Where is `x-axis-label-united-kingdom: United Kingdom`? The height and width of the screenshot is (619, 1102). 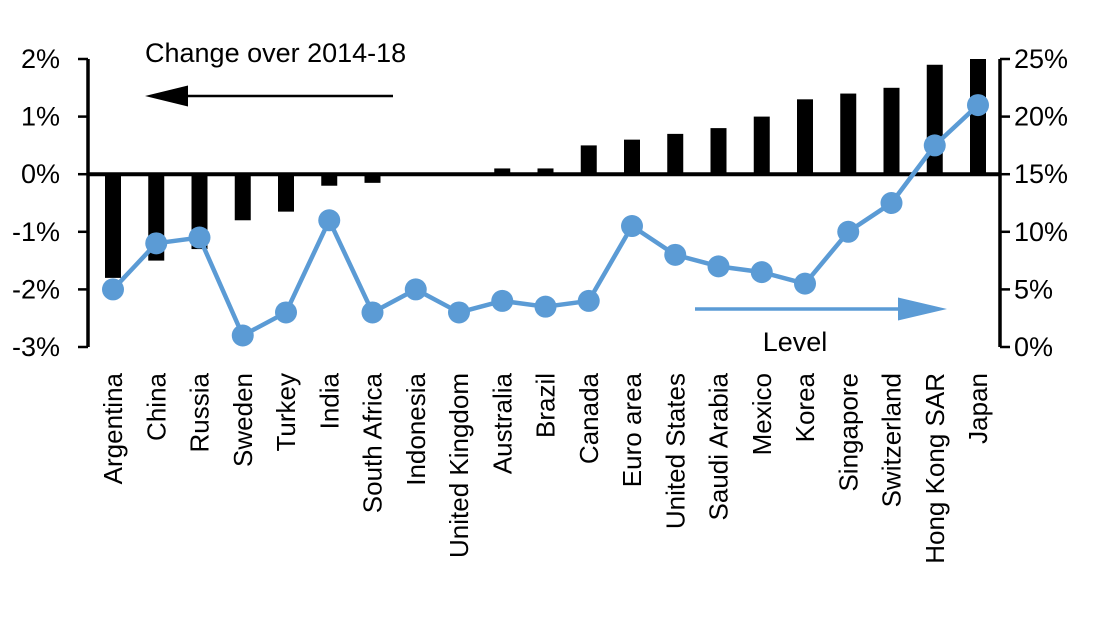
x-axis-label-united-kingdom: United Kingdom is located at coordinates (459, 465).